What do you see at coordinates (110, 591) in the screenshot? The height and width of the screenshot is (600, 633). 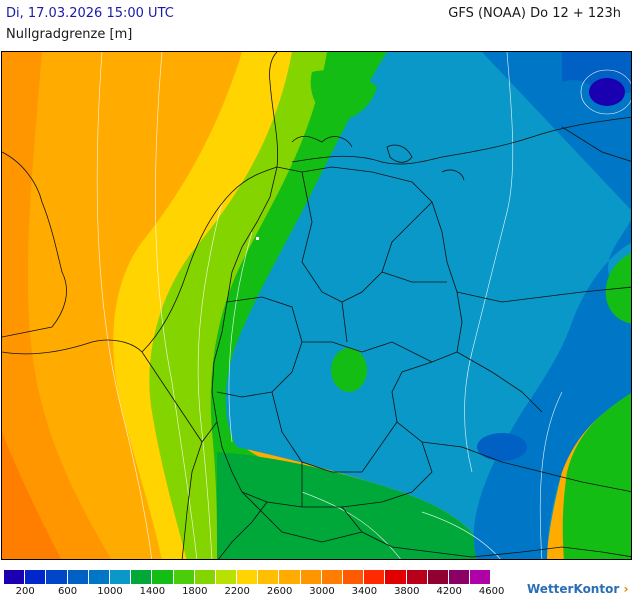 I see `legend-tick-label: 1000` at bounding box center [110, 591].